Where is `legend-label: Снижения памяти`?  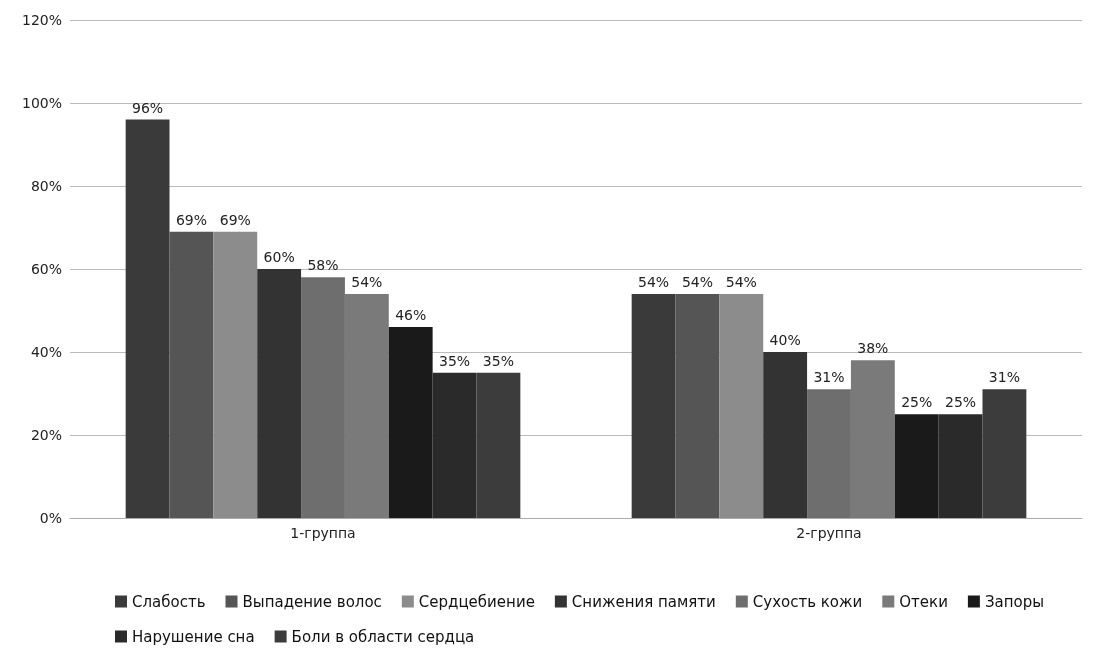
legend-label: Снижения памяти is located at coordinates (643, 601).